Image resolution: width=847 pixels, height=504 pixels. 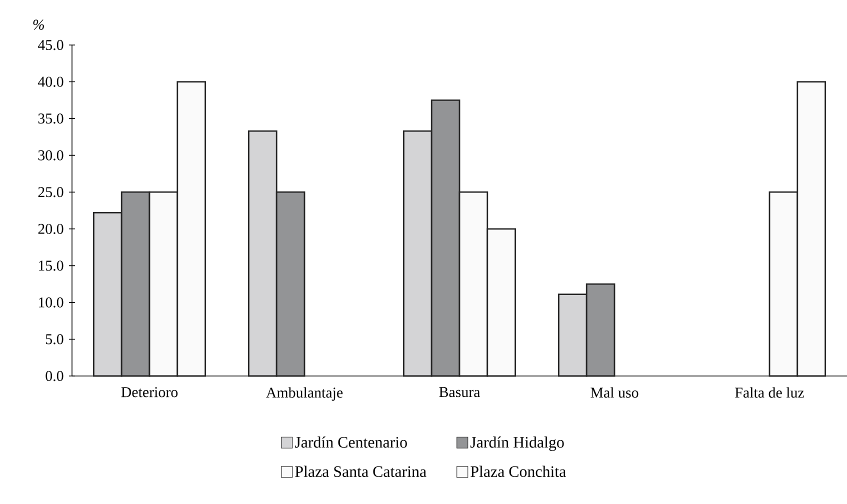 I want to click on y-tick-label: 25.0, so click(x=51, y=192).